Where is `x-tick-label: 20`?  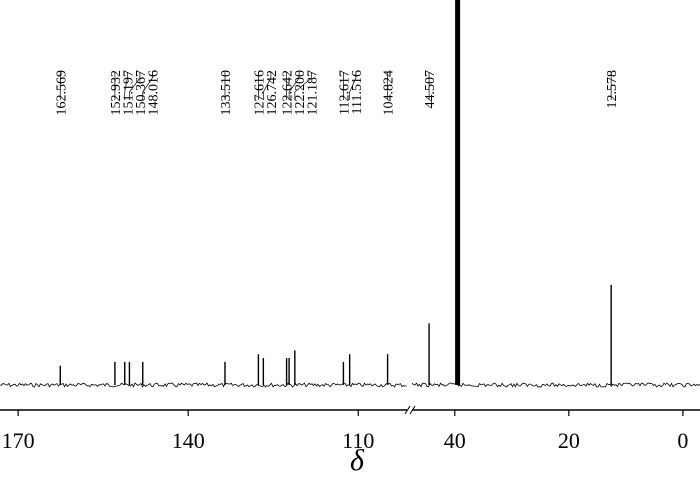
x-tick-label: 20 is located at coordinates (569, 440).